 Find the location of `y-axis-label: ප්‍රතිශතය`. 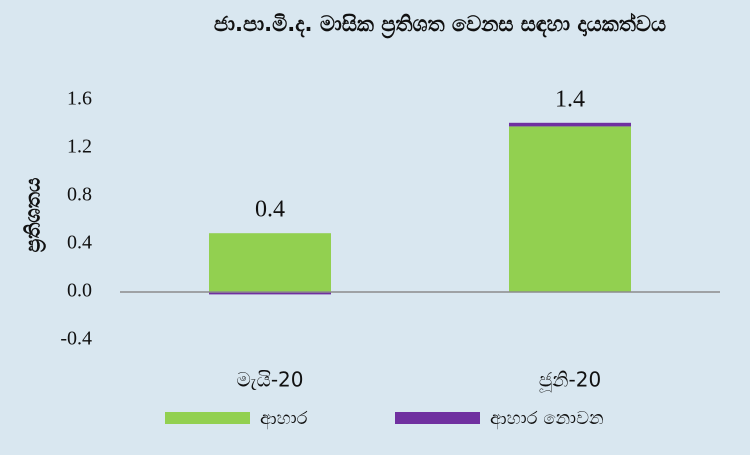

y-axis-label: ප්‍රතිශතය is located at coordinates (34, 215).